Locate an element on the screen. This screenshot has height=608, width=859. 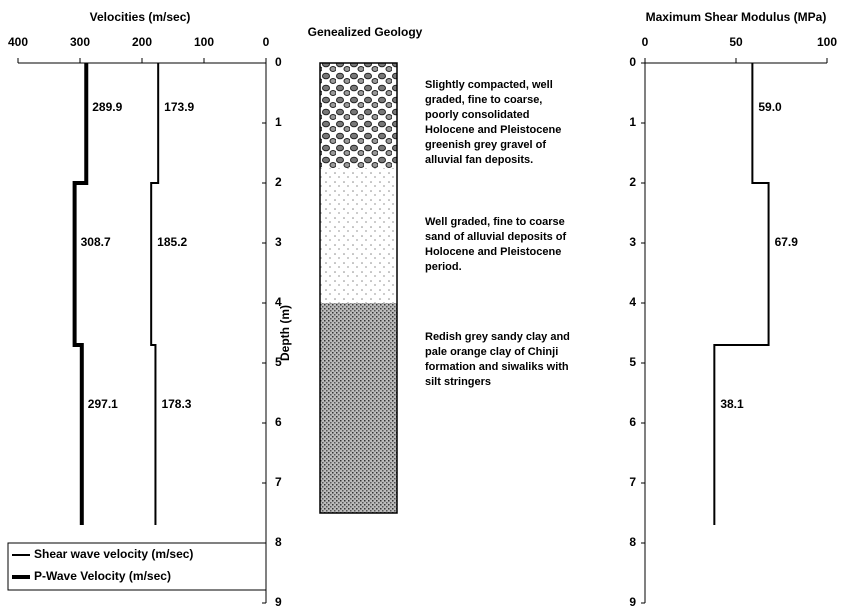
legend-label: Shear wave velocity (m/sec) is located at coordinates (113, 554).